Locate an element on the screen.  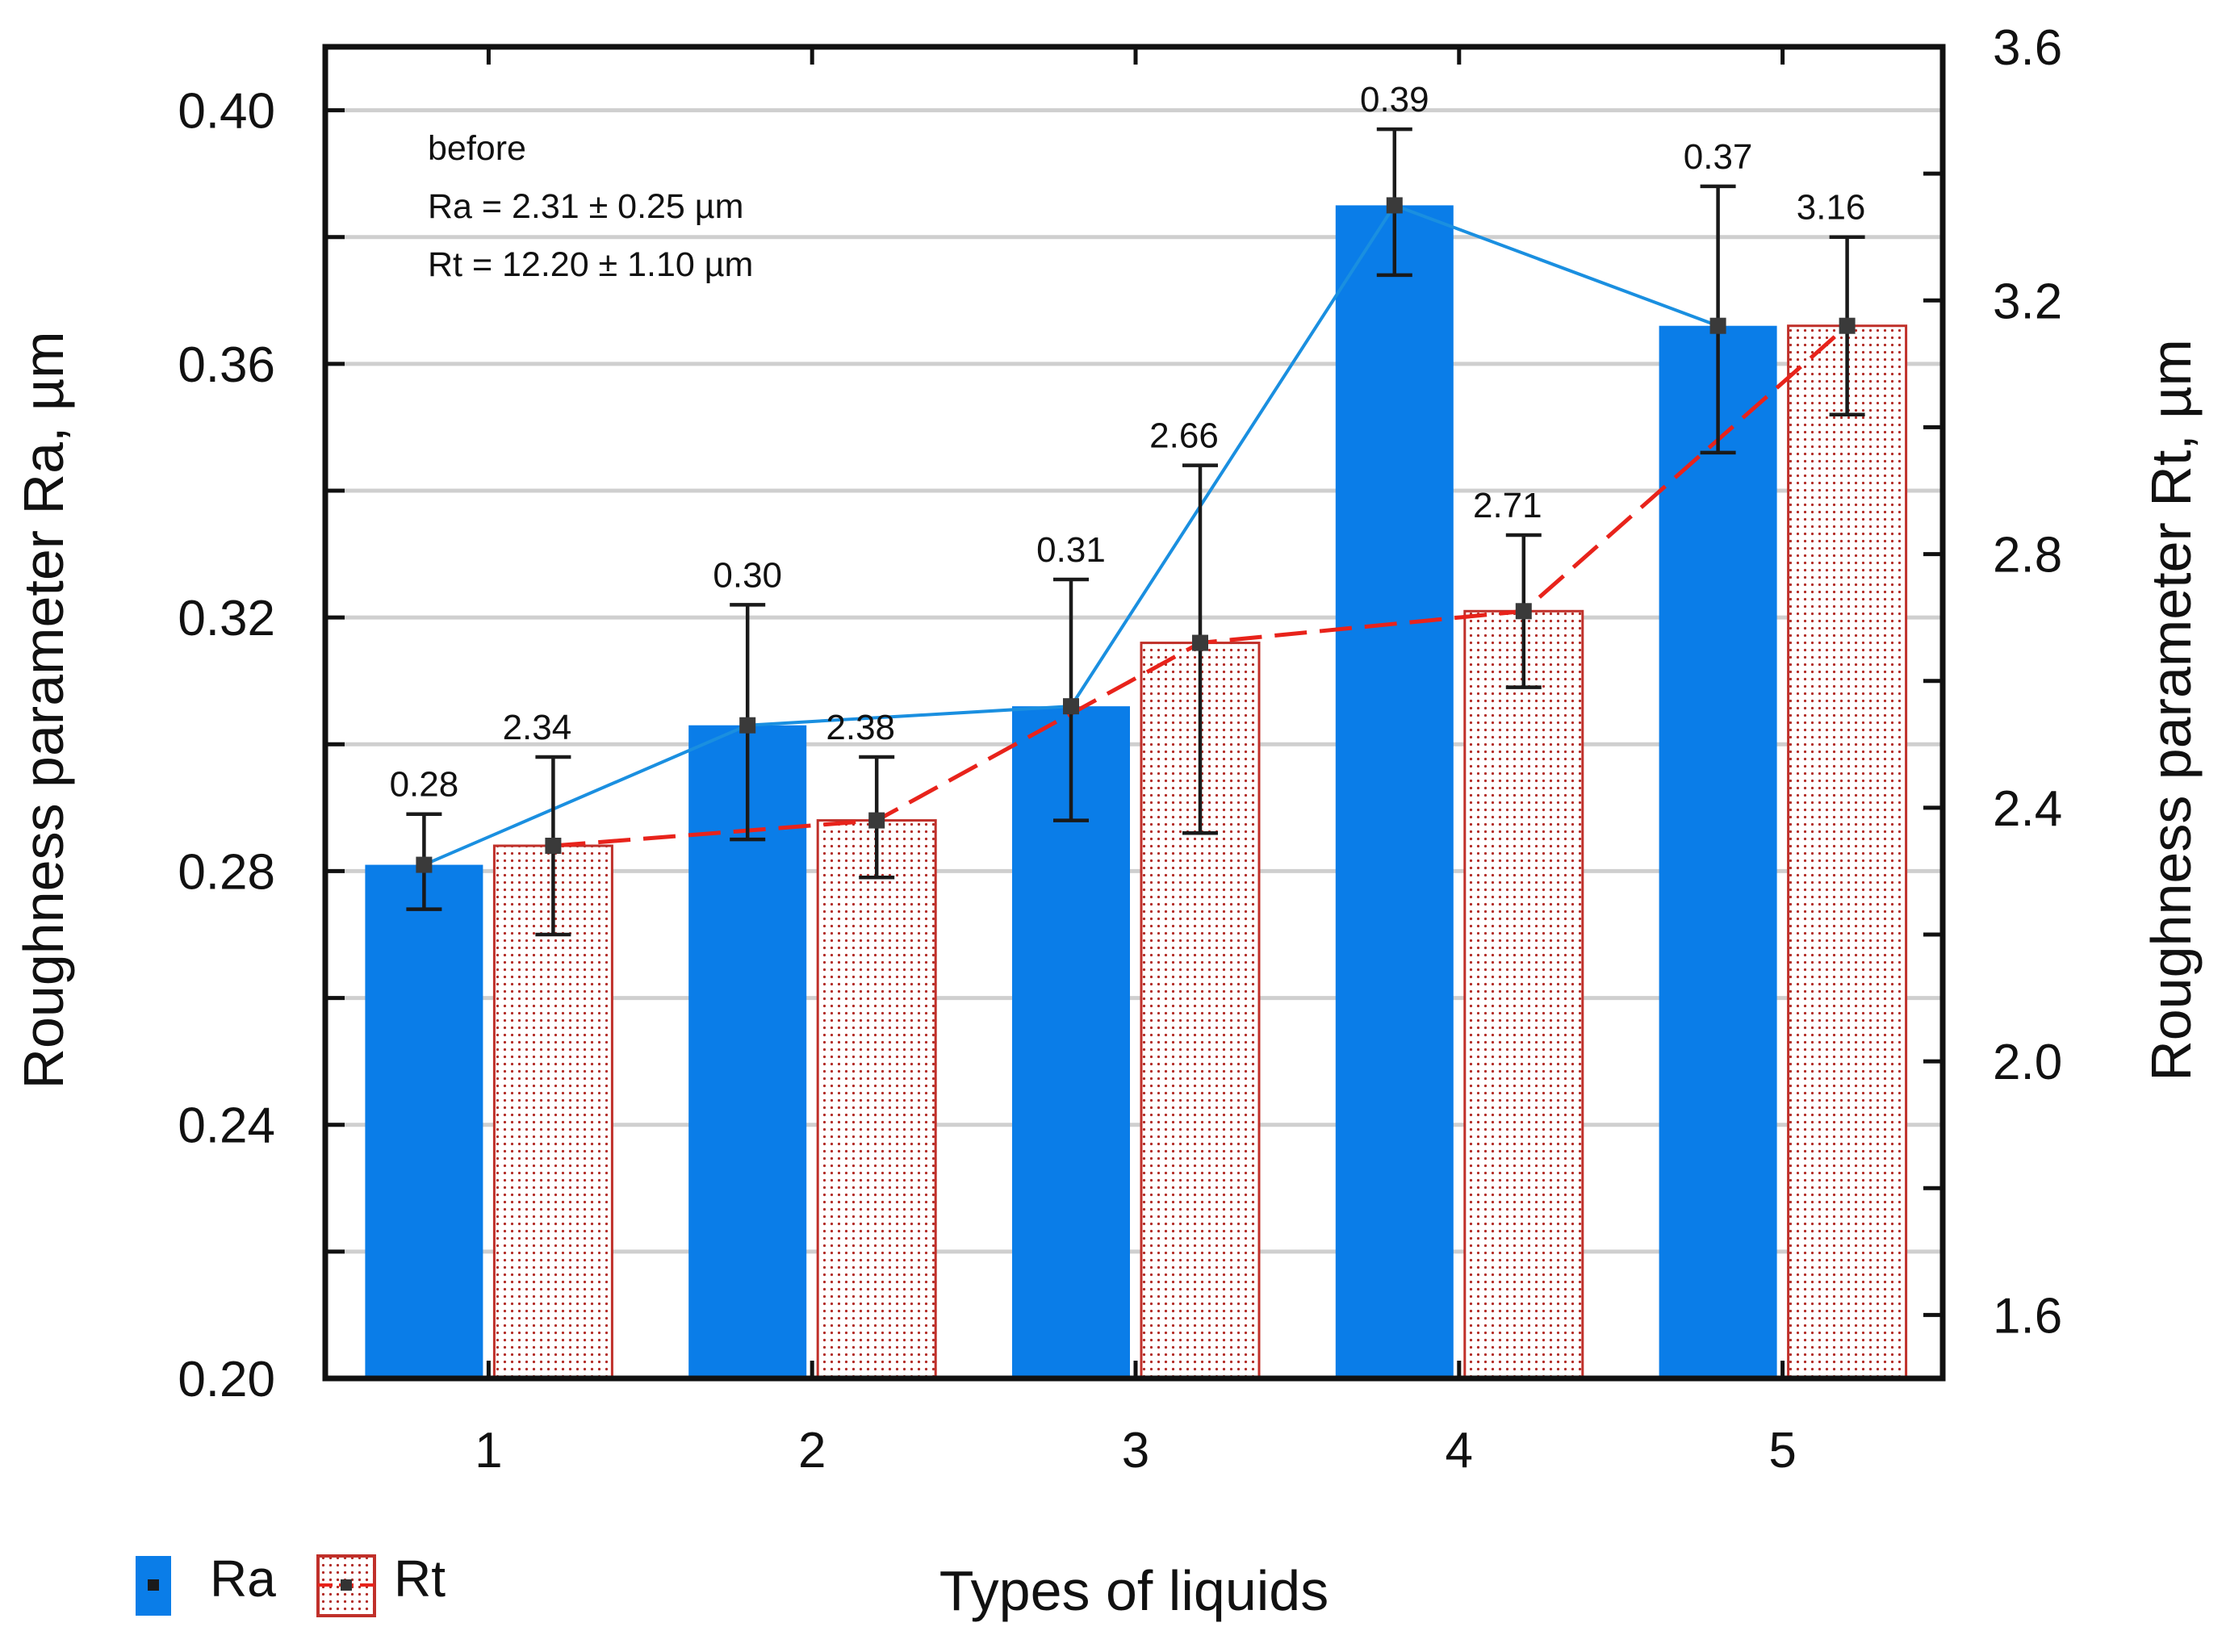
x-tick-label: 3 is located at coordinates (1135, 1450).